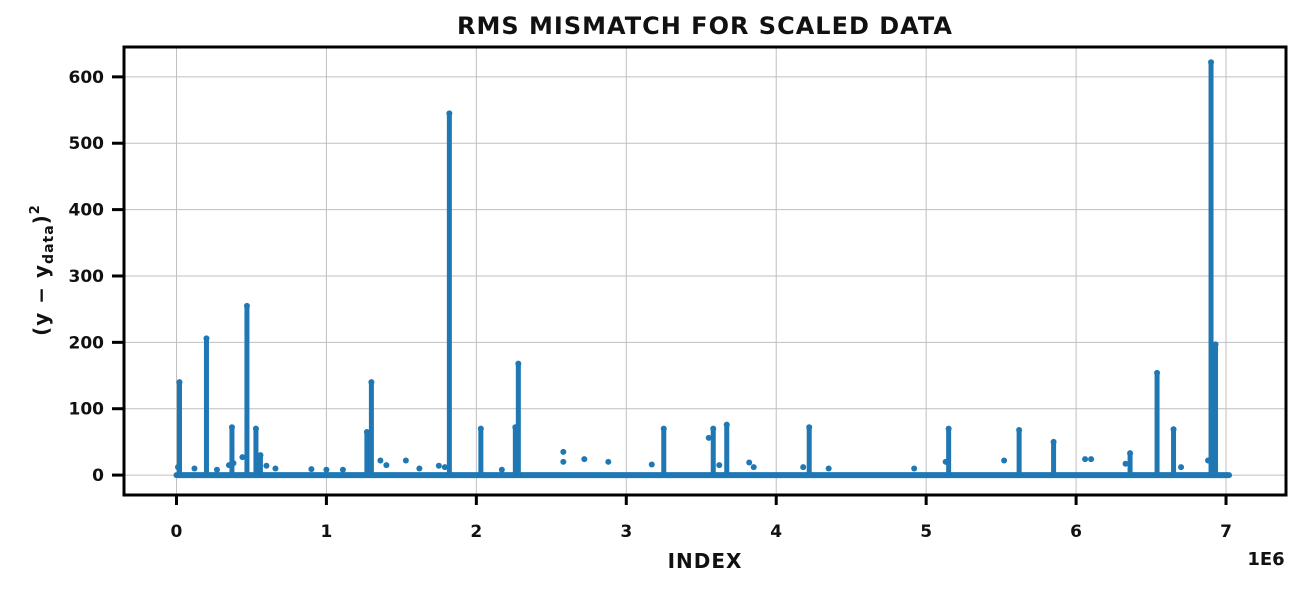 This screenshot has height=591, width=1300. Describe the element at coordinates (87, 78) in the screenshot. I see `y-tick-label: 600` at that location.